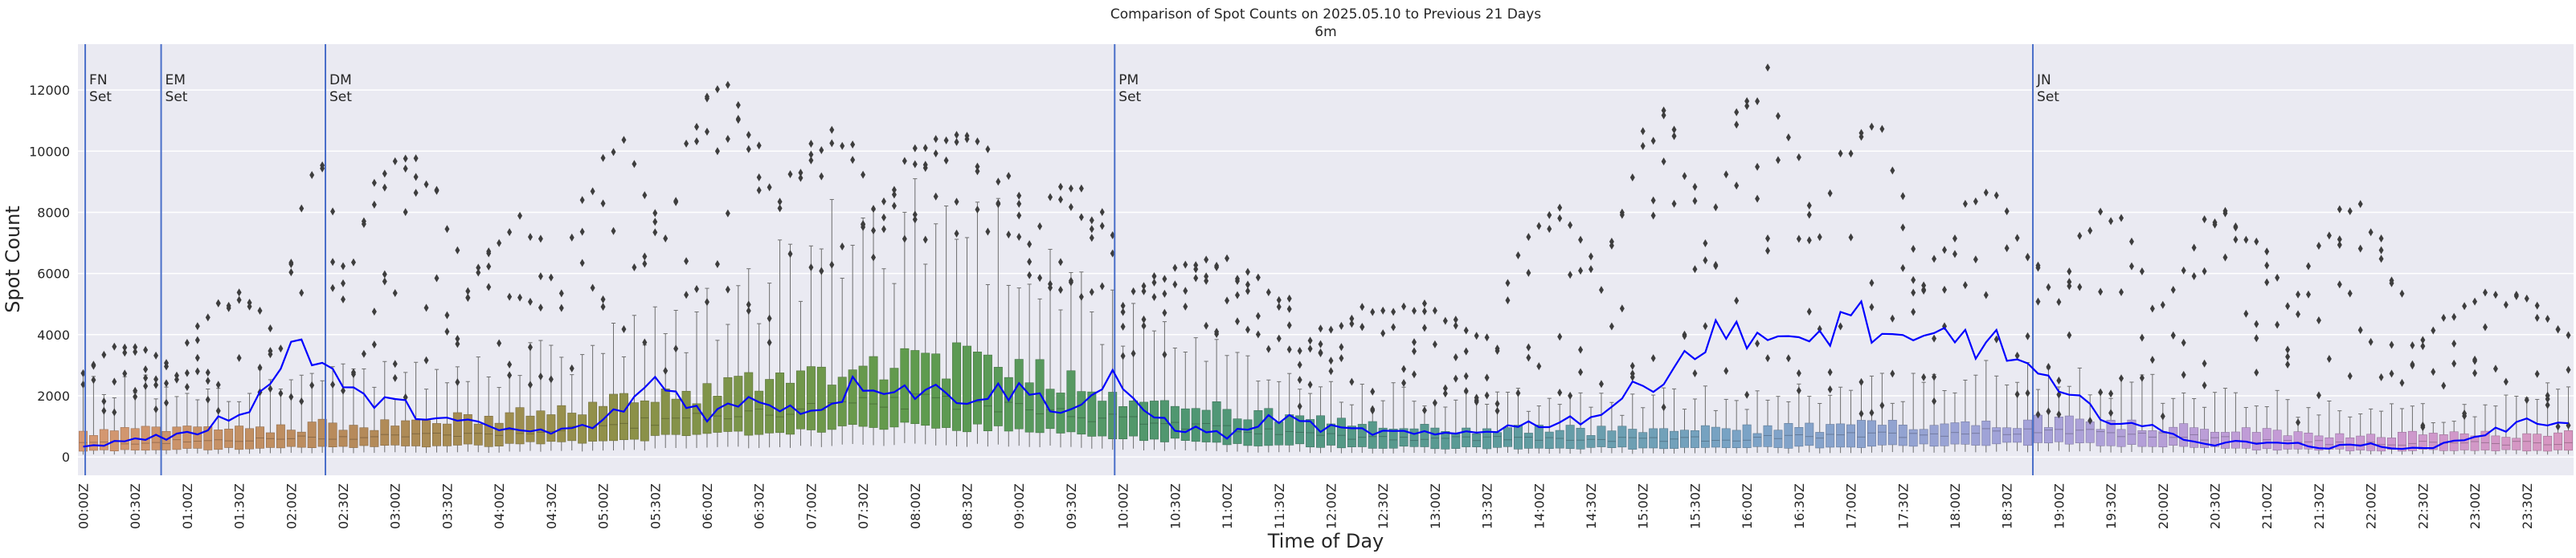  What do you see at coordinates (1331, 506) in the screenshot?
I see `x-tick-label: 12:00Z` at bounding box center [1331, 506].